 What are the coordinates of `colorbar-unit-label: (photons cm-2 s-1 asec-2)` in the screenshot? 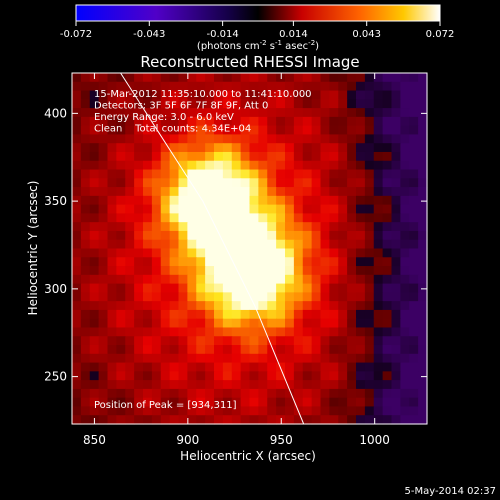 It's located at (258, 45).